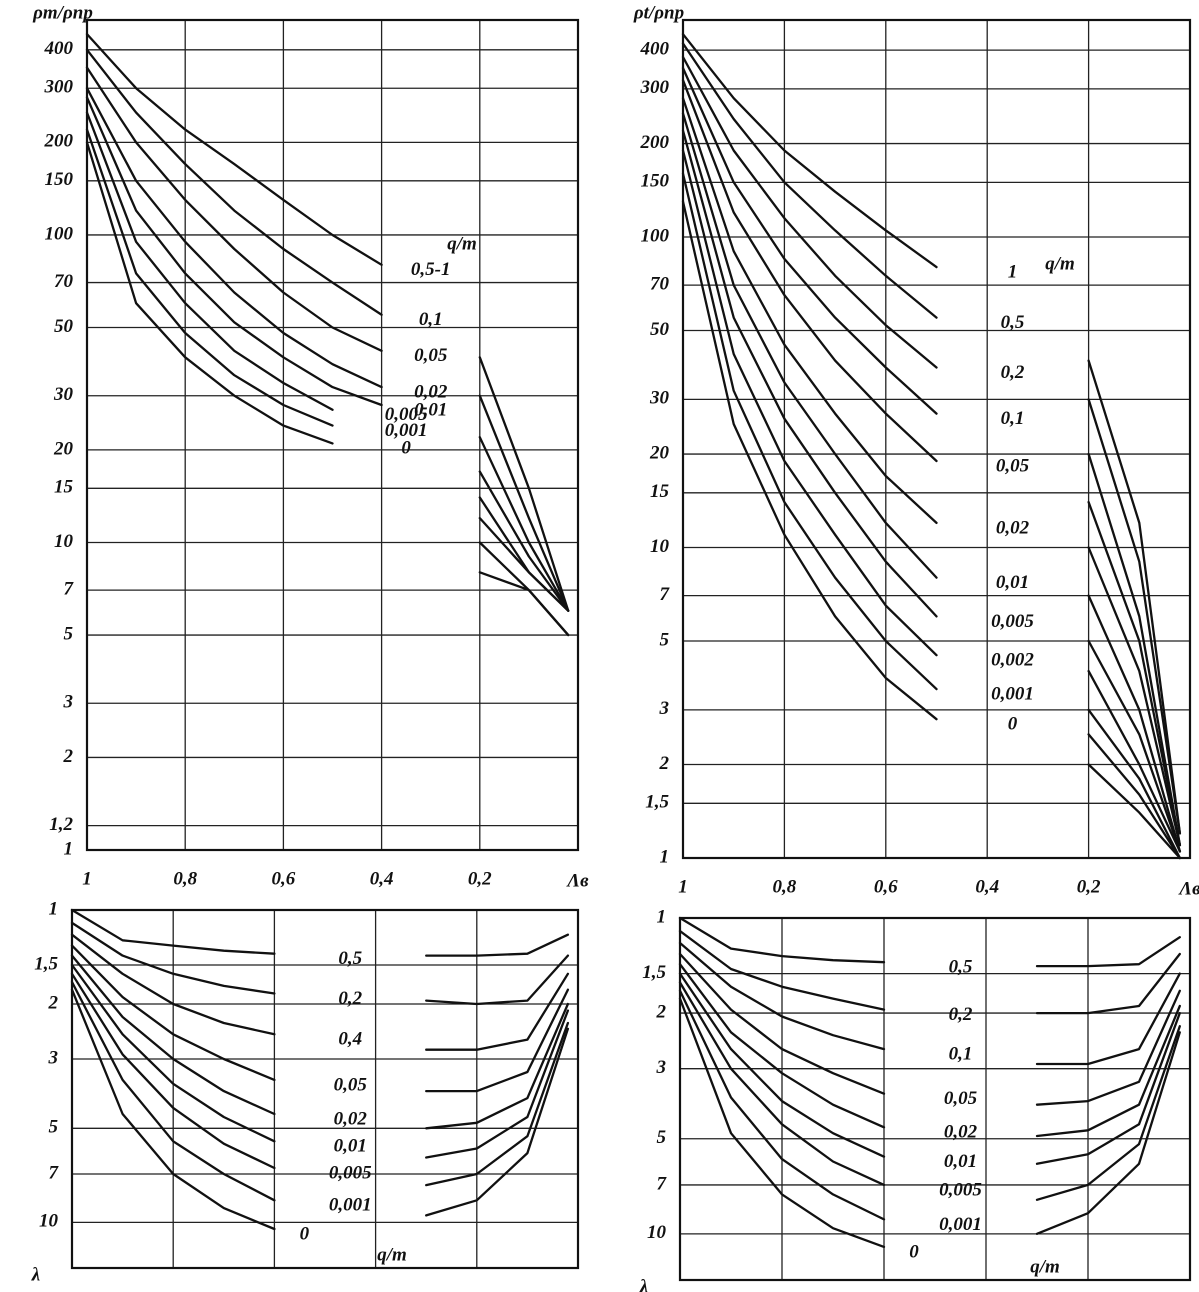 Image resolution: width=1199 pixels, height=1292 pixels. I want to click on y-tick-label: 10, so click(49, 1221).